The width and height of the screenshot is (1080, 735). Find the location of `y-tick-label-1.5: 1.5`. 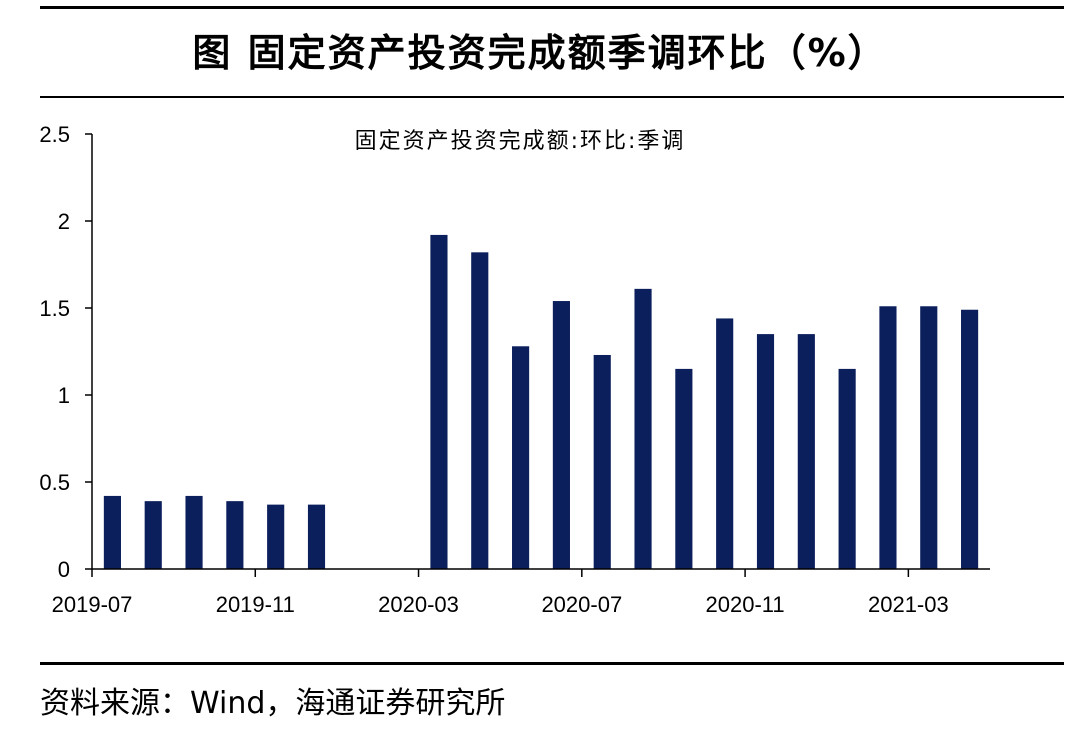

y-tick-label-1.5: 1.5 is located at coordinates (54, 308).